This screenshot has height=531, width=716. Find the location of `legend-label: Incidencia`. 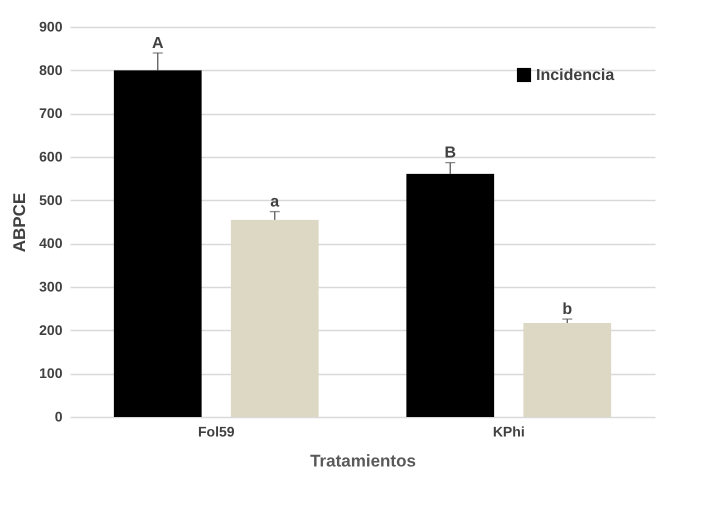

legend-label: Incidencia is located at coordinates (575, 75).